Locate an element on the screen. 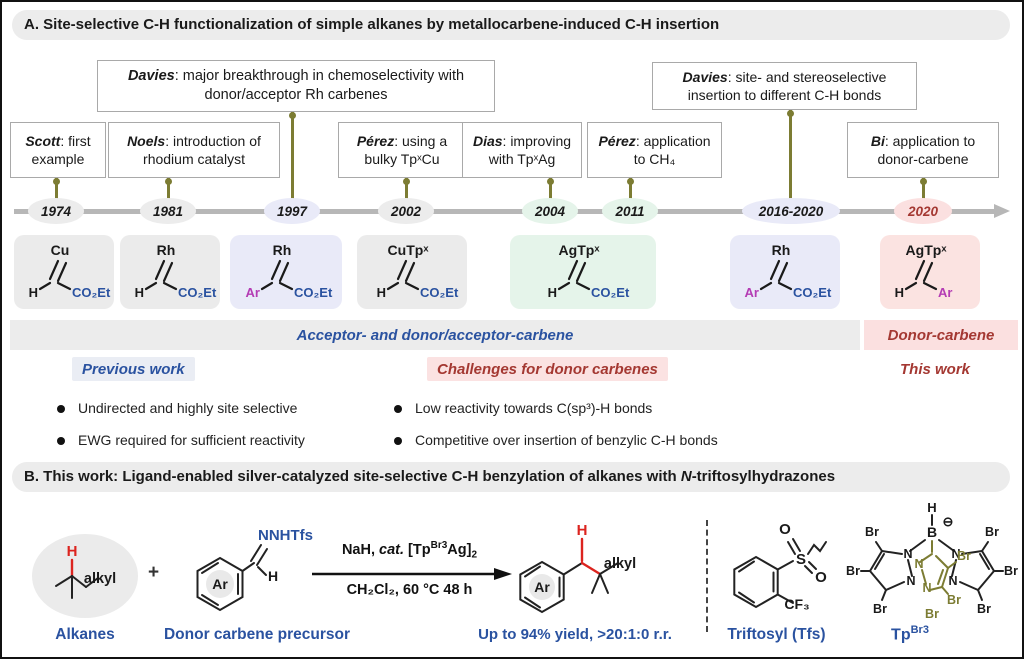  carbene-box-rh-acceptor: Rh H CO₂Et is located at coordinates (170, 272).